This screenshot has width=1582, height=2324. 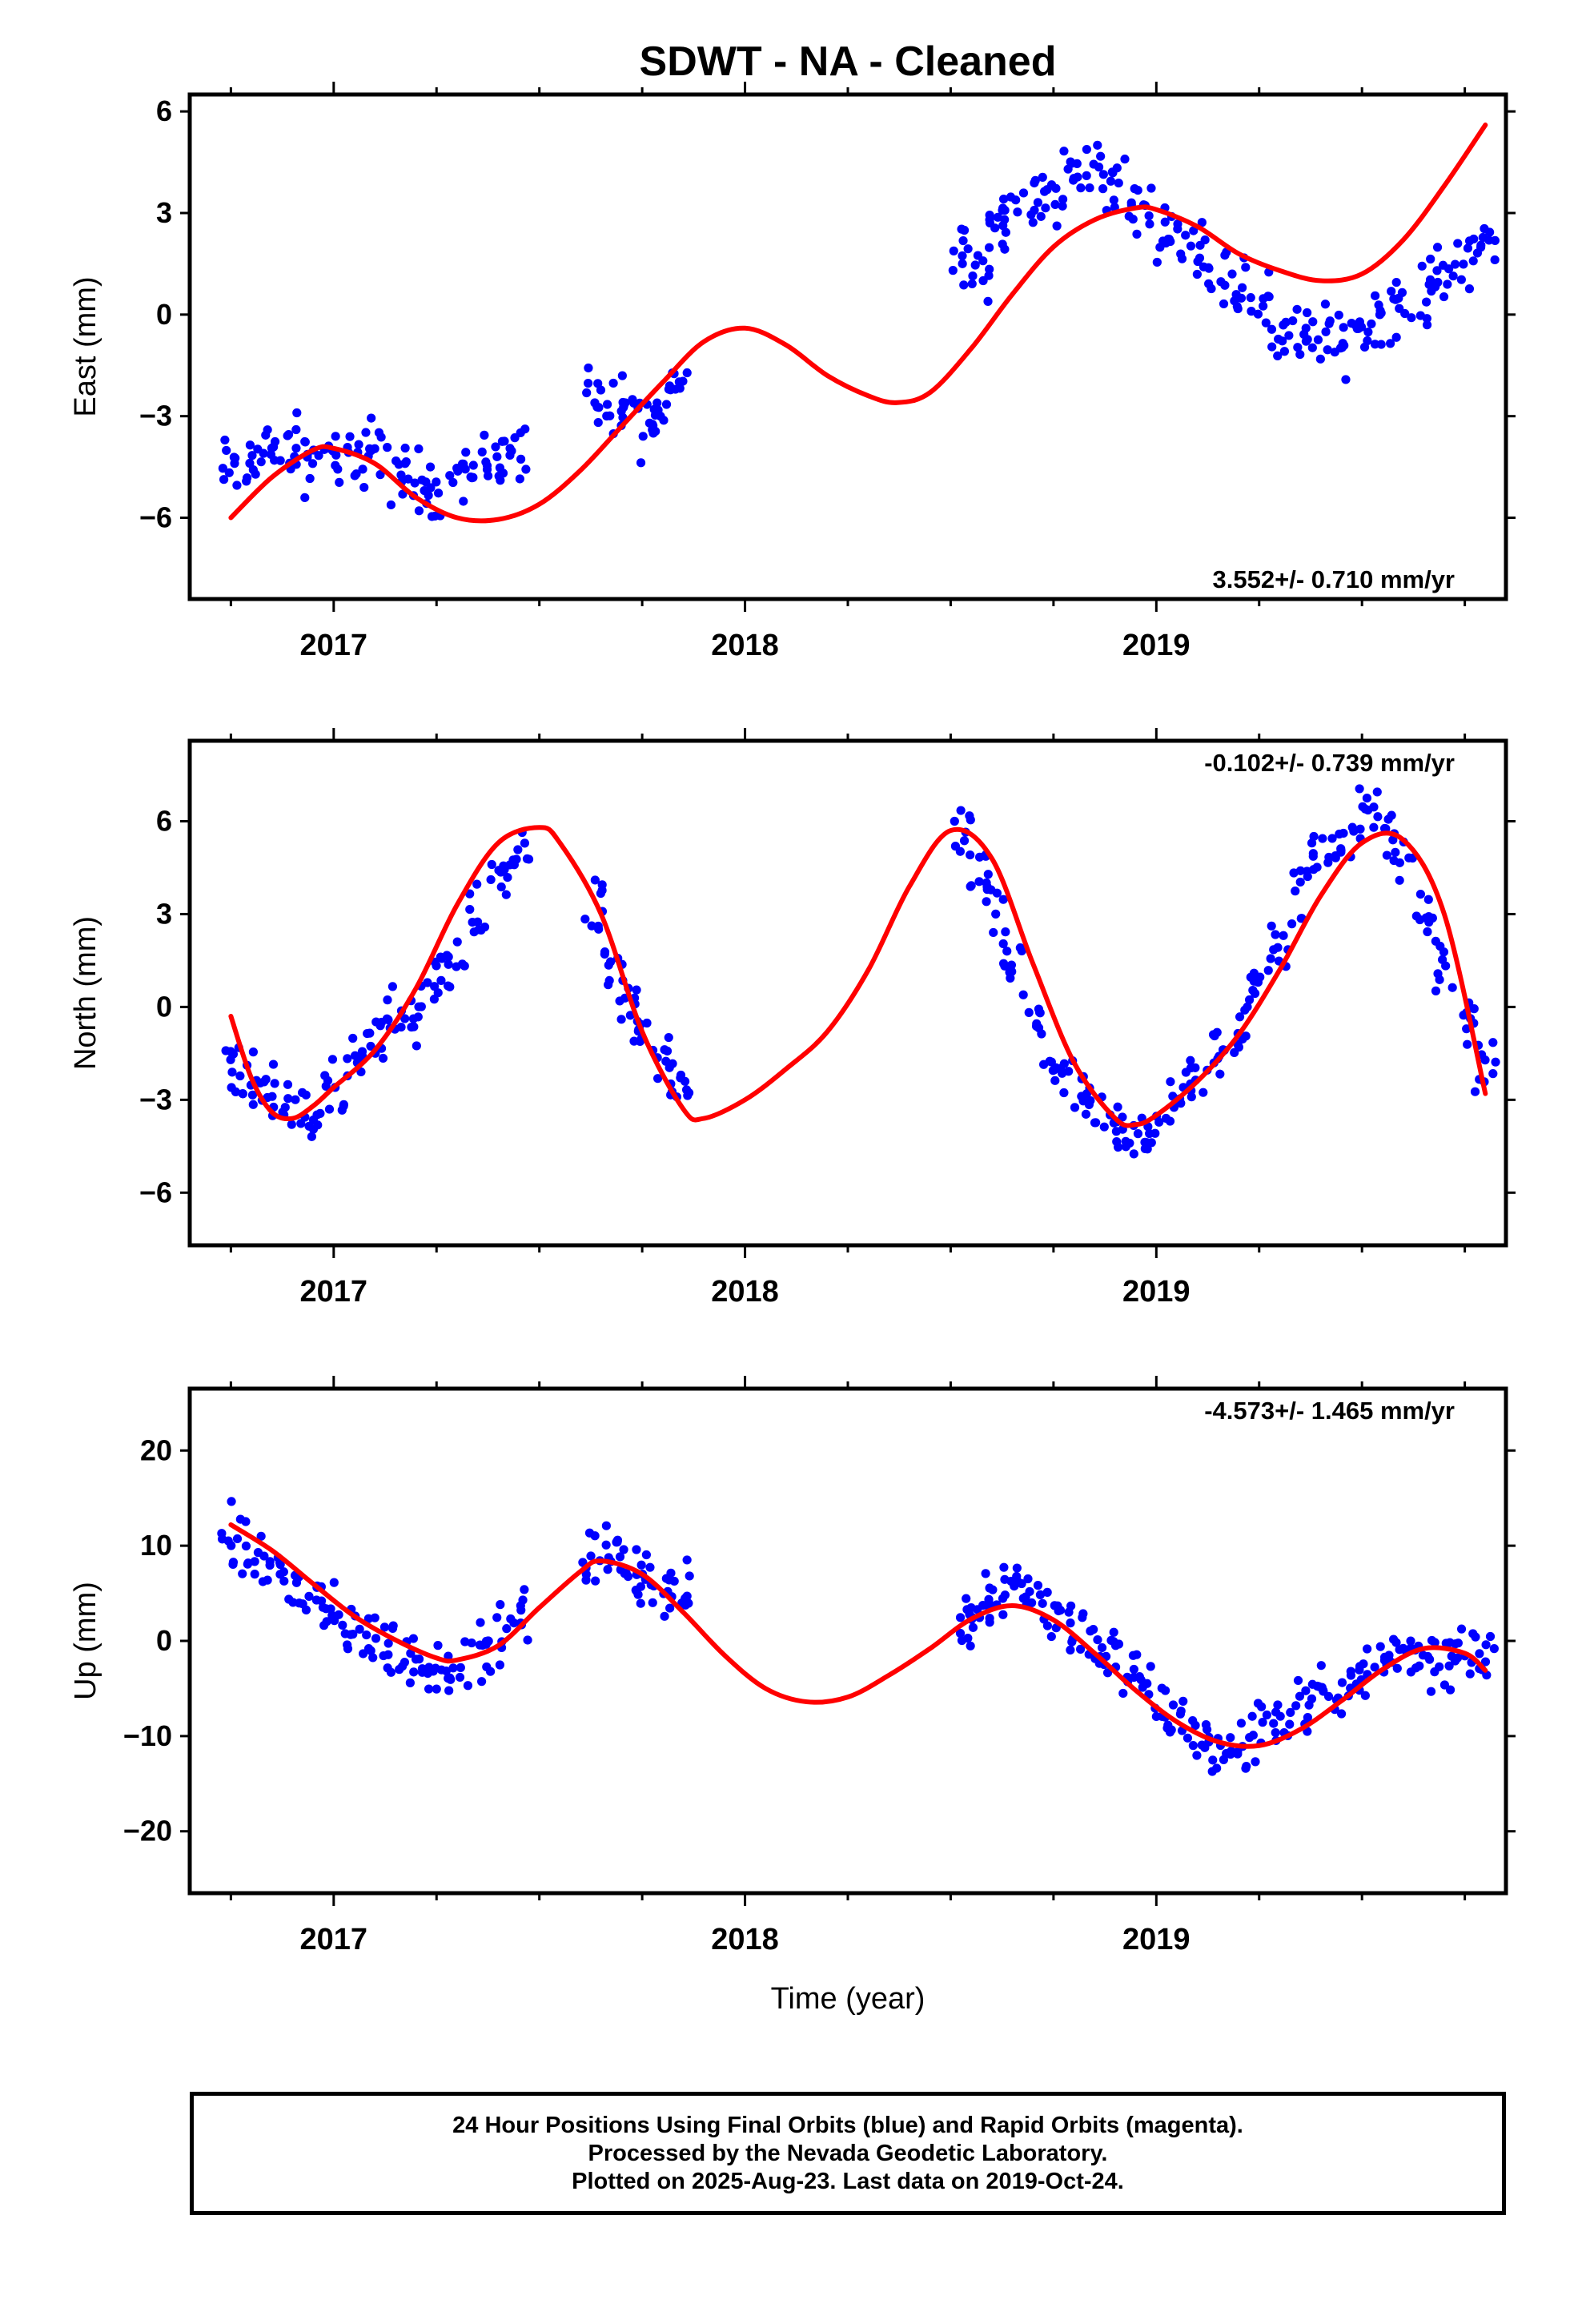 I want to click on x-tick-label-east: 2017, so click(x=334, y=645).